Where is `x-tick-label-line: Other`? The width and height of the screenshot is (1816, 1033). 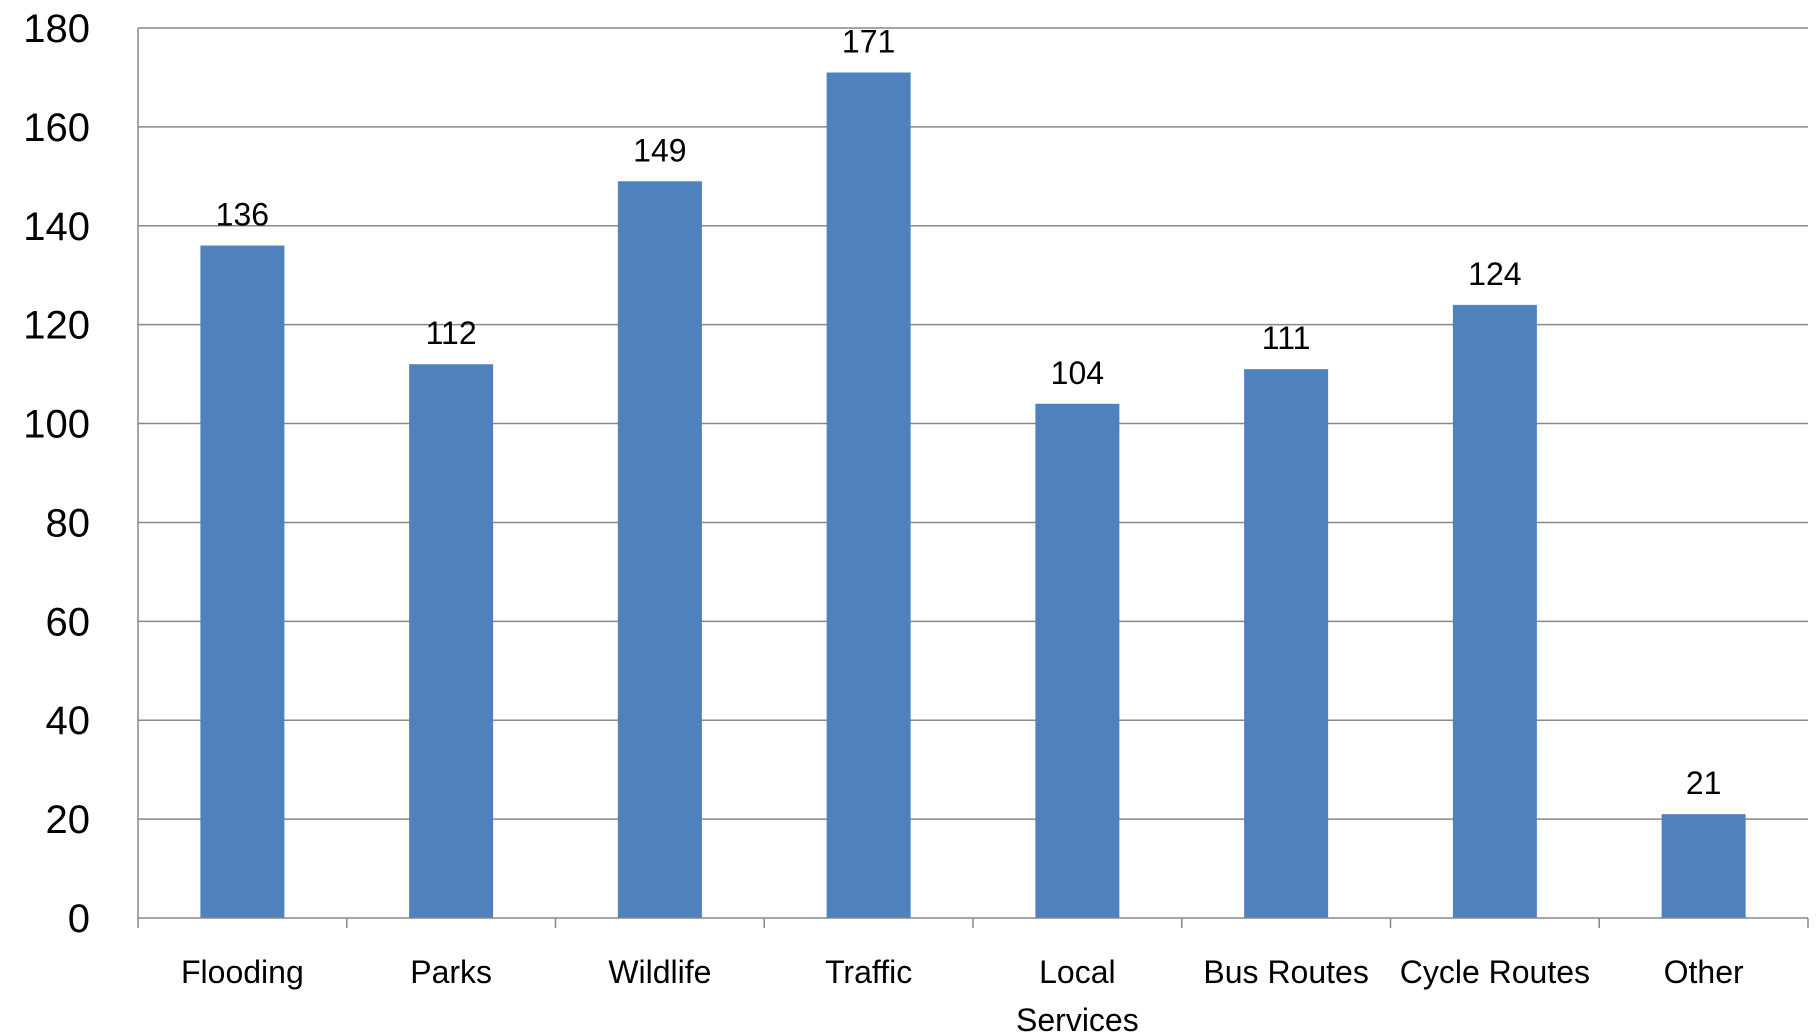 x-tick-label-line: Other is located at coordinates (1704, 972).